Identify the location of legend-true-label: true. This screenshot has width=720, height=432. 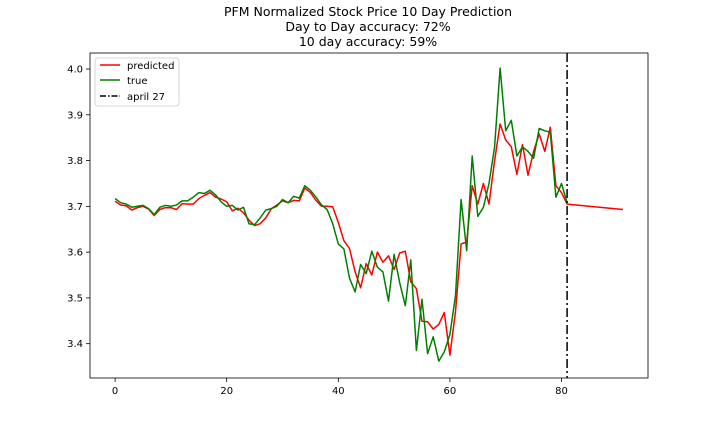
(137, 81).